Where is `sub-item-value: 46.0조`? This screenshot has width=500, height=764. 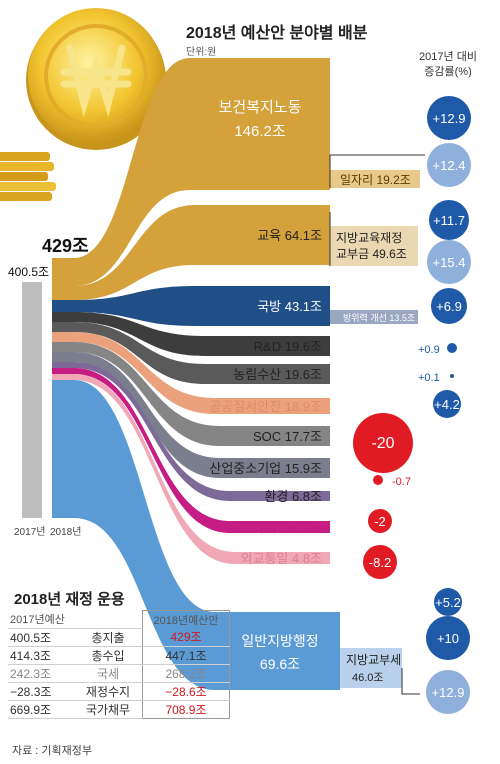 sub-item-value: 46.0조 is located at coordinates (368, 678).